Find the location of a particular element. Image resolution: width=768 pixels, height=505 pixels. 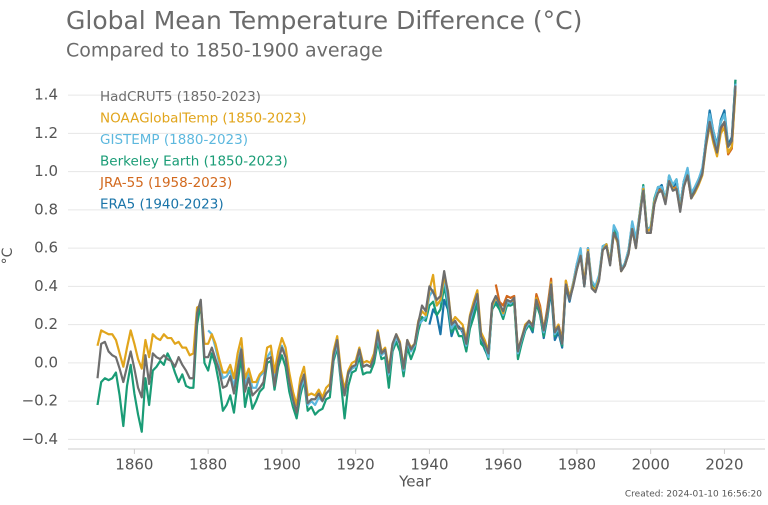

x-tick-label: 2000 is located at coordinates (651, 465).